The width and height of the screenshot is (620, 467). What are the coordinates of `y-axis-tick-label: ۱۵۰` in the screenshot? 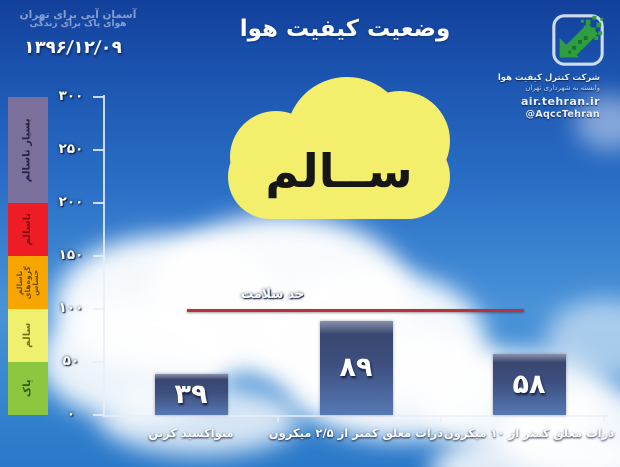 It's located at (71, 255).